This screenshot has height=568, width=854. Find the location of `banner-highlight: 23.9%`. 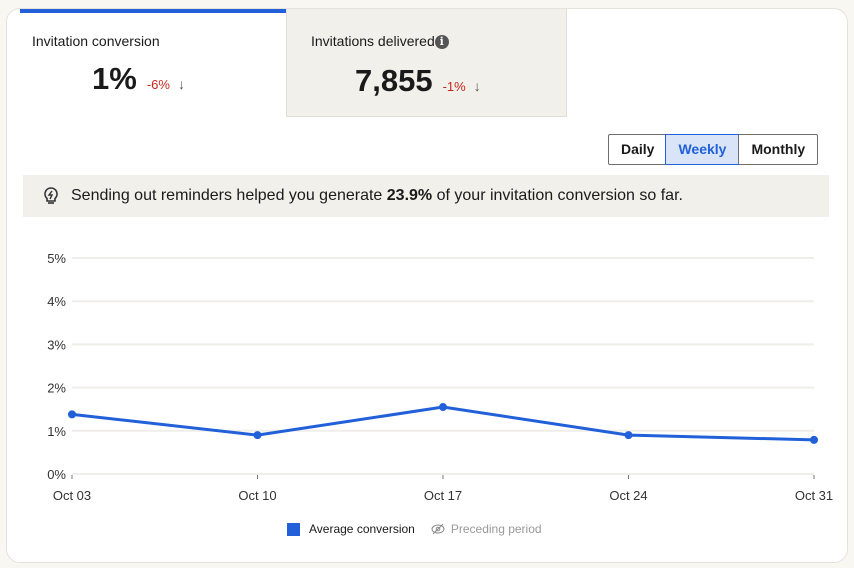

banner-highlight: 23.9% is located at coordinates (409, 195).